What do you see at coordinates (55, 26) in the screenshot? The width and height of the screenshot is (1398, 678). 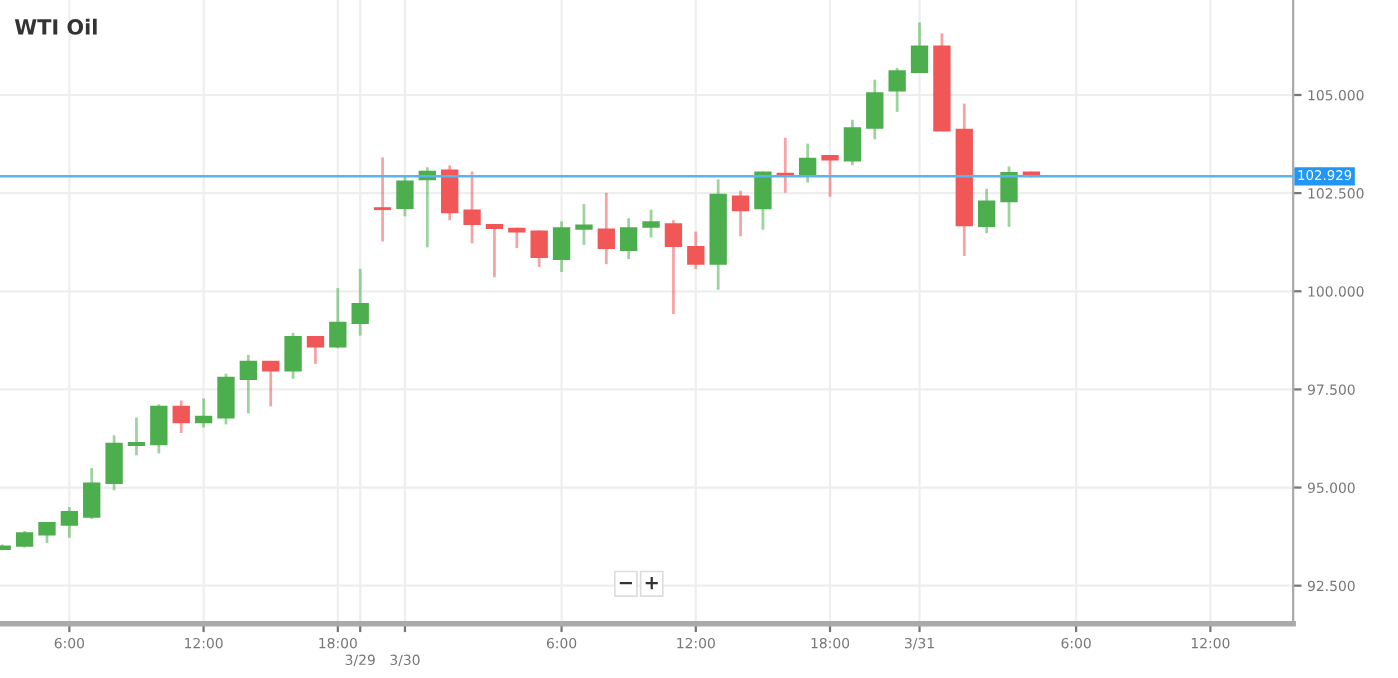 I see `text: WTI Oil` at bounding box center [55, 26].